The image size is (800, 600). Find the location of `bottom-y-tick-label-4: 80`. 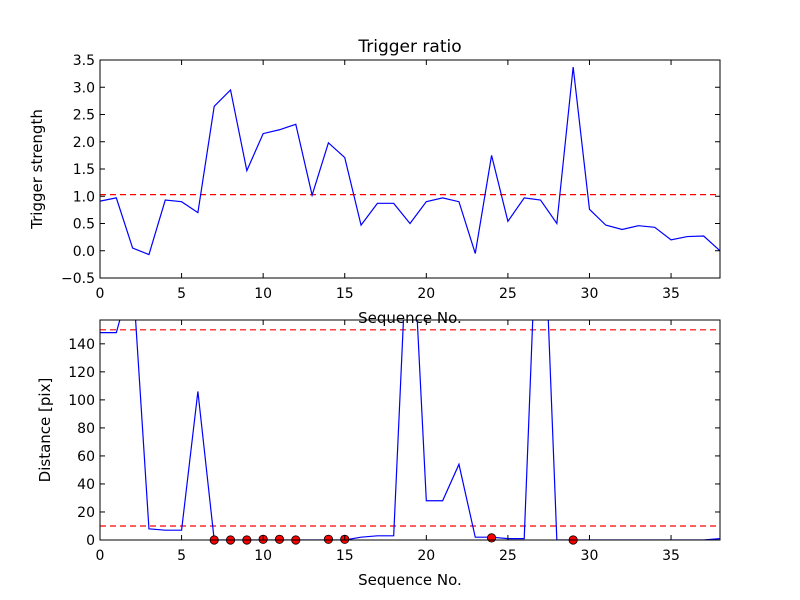

bottom-y-tick-label-4: 80 is located at coordinates (86, 429).